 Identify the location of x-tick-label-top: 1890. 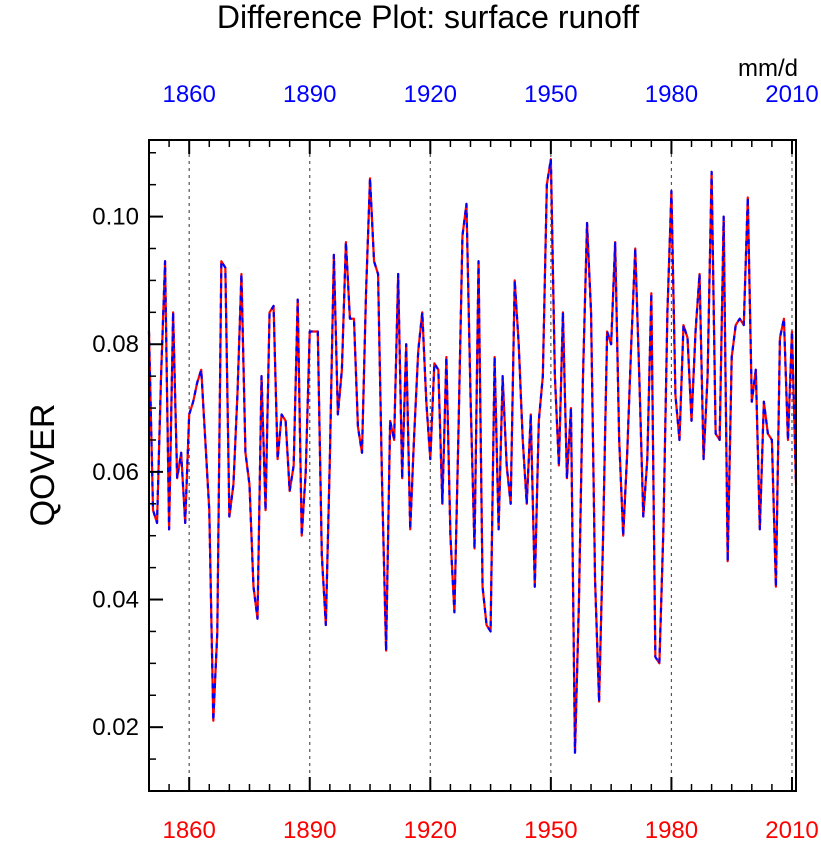
(309, 94).